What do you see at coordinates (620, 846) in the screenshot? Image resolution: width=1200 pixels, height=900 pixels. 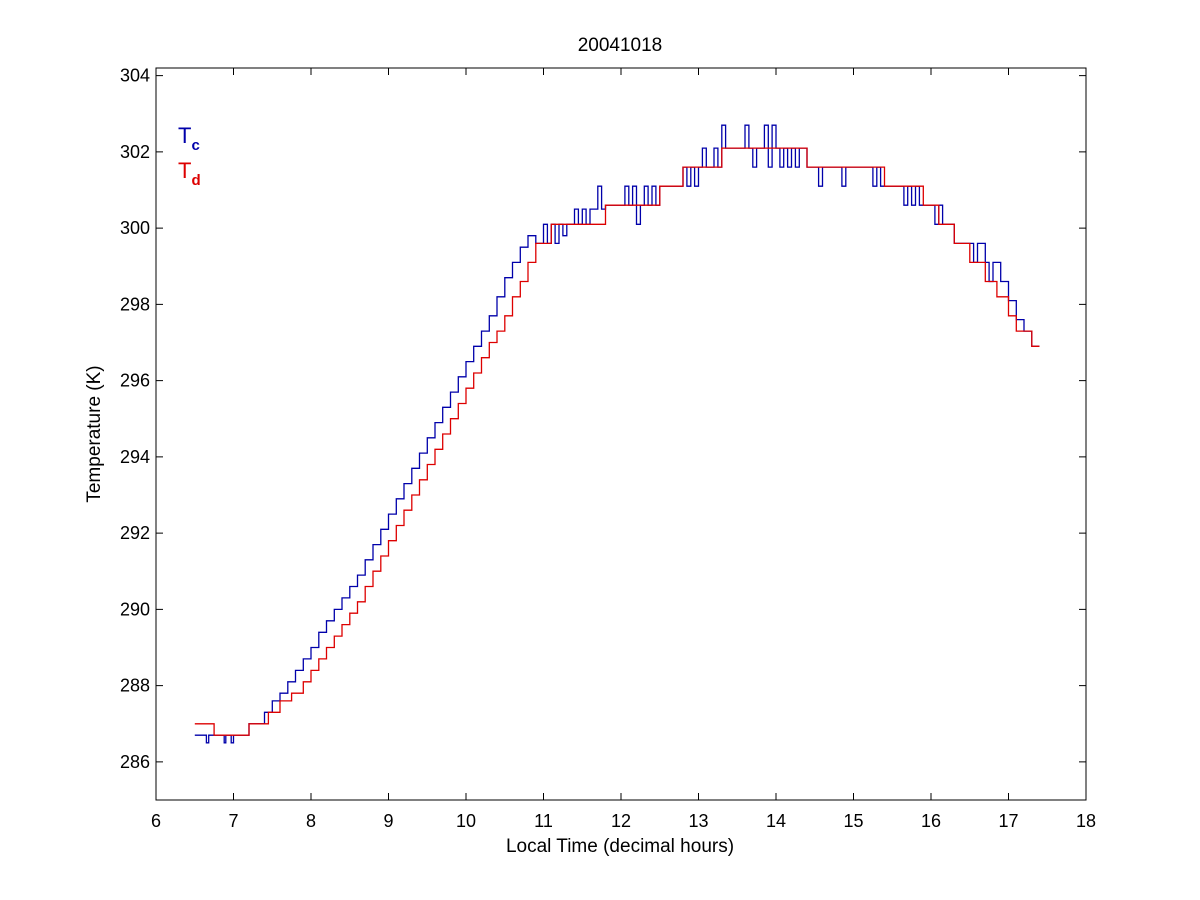 I see `x-axis-label: Local Time (decimal hours)` at bounding box center [620, 846].